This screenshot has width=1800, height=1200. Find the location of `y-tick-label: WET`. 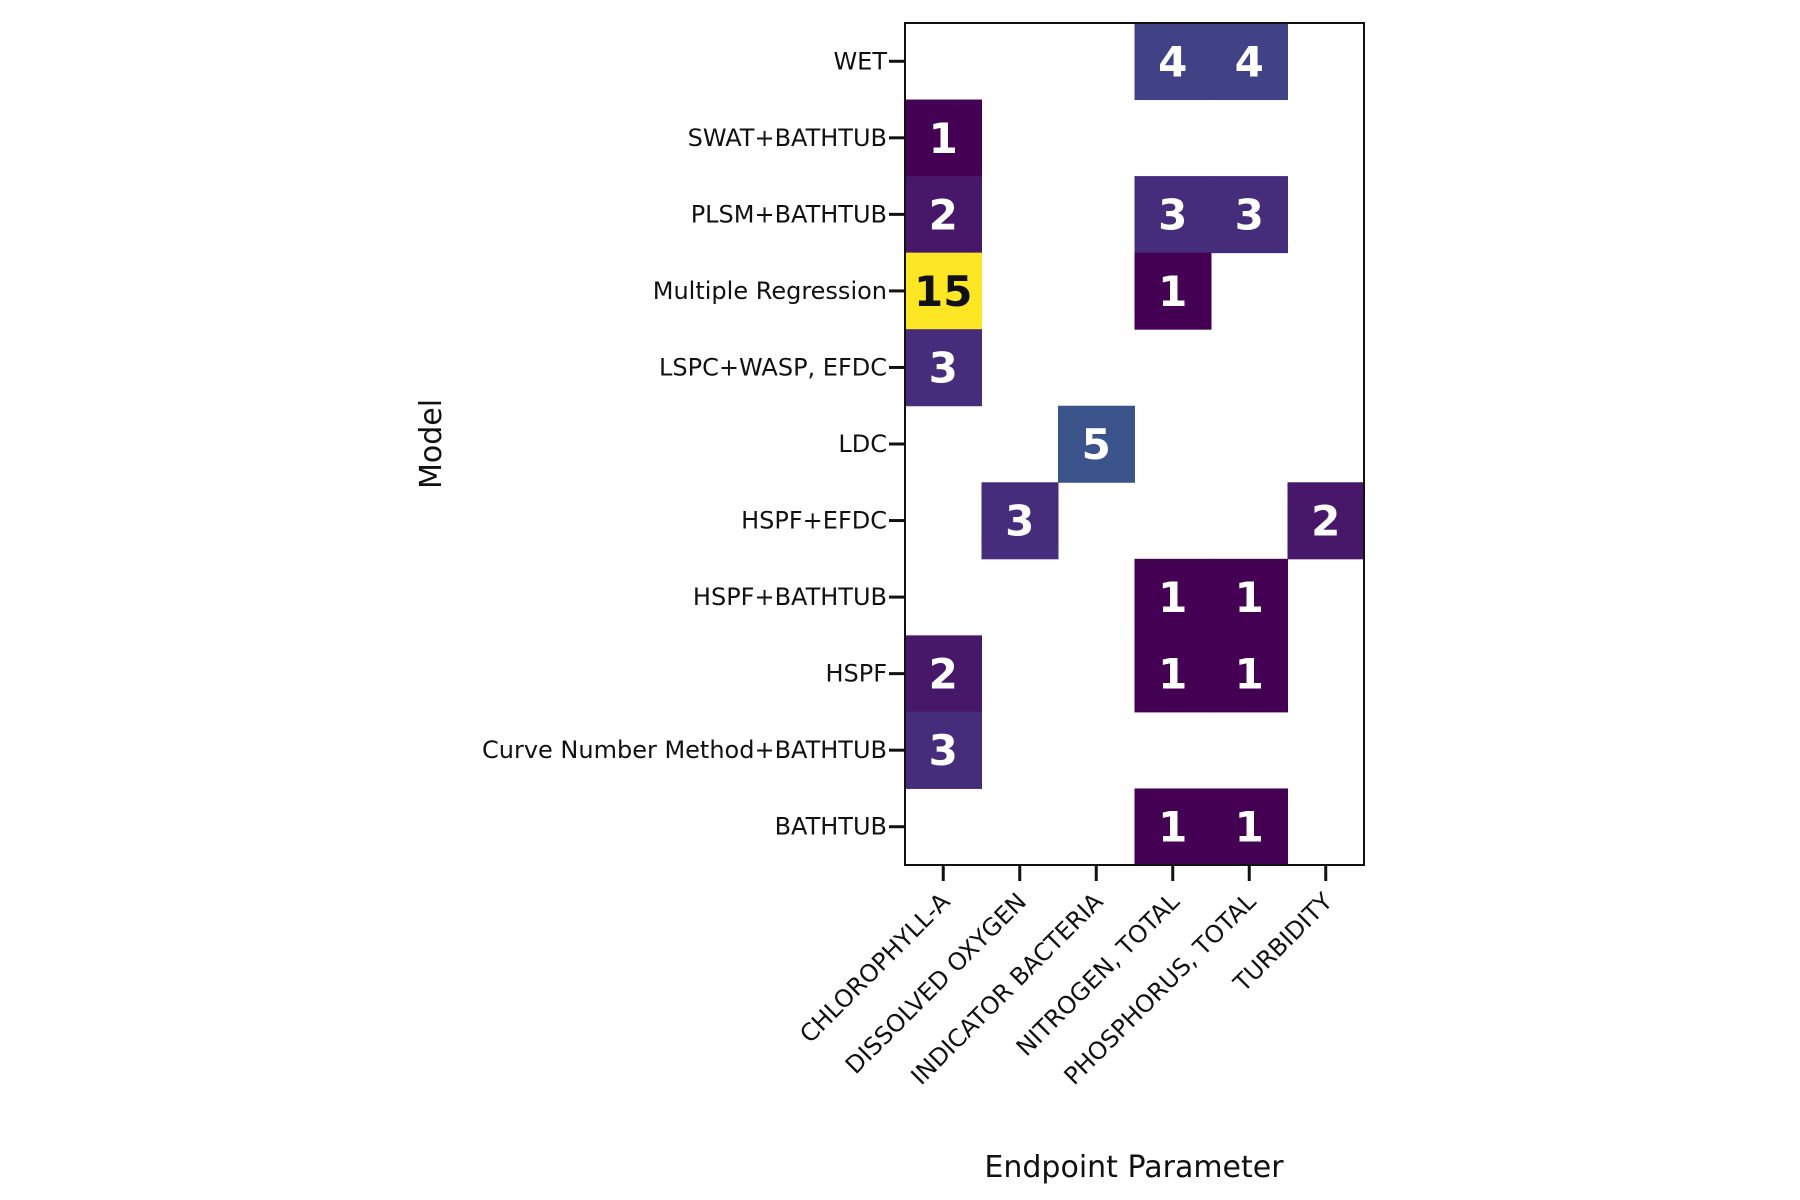

y-tick-label: WET is located at coordinates (860, 61).